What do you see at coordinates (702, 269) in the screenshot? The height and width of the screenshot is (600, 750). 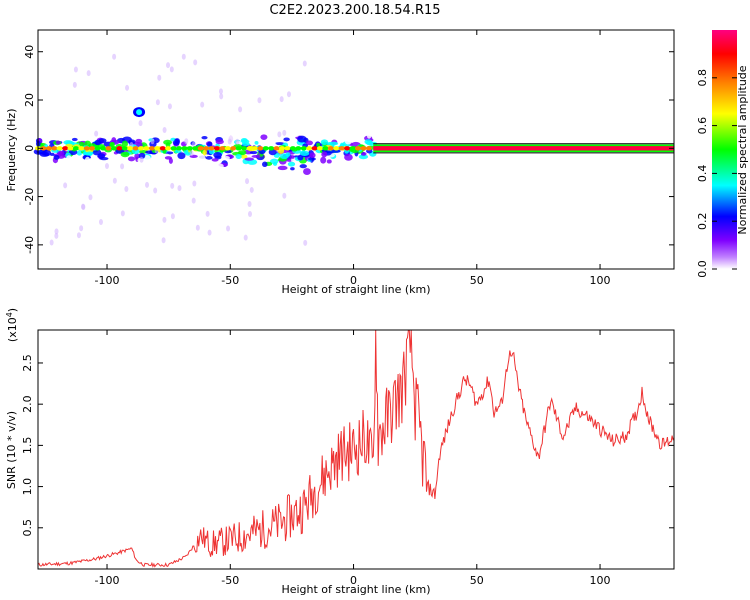 I see `colorbar-tick-label: 0.0` at bounding box center [702, 269].